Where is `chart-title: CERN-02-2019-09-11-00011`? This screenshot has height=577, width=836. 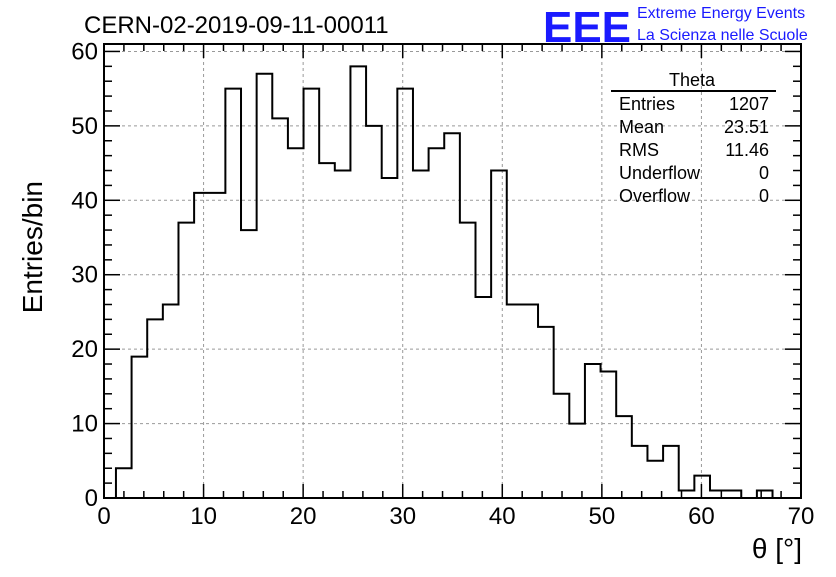
chart-title: CERN-02-2019-09-11-00011 is located at coordinates (236, 25).